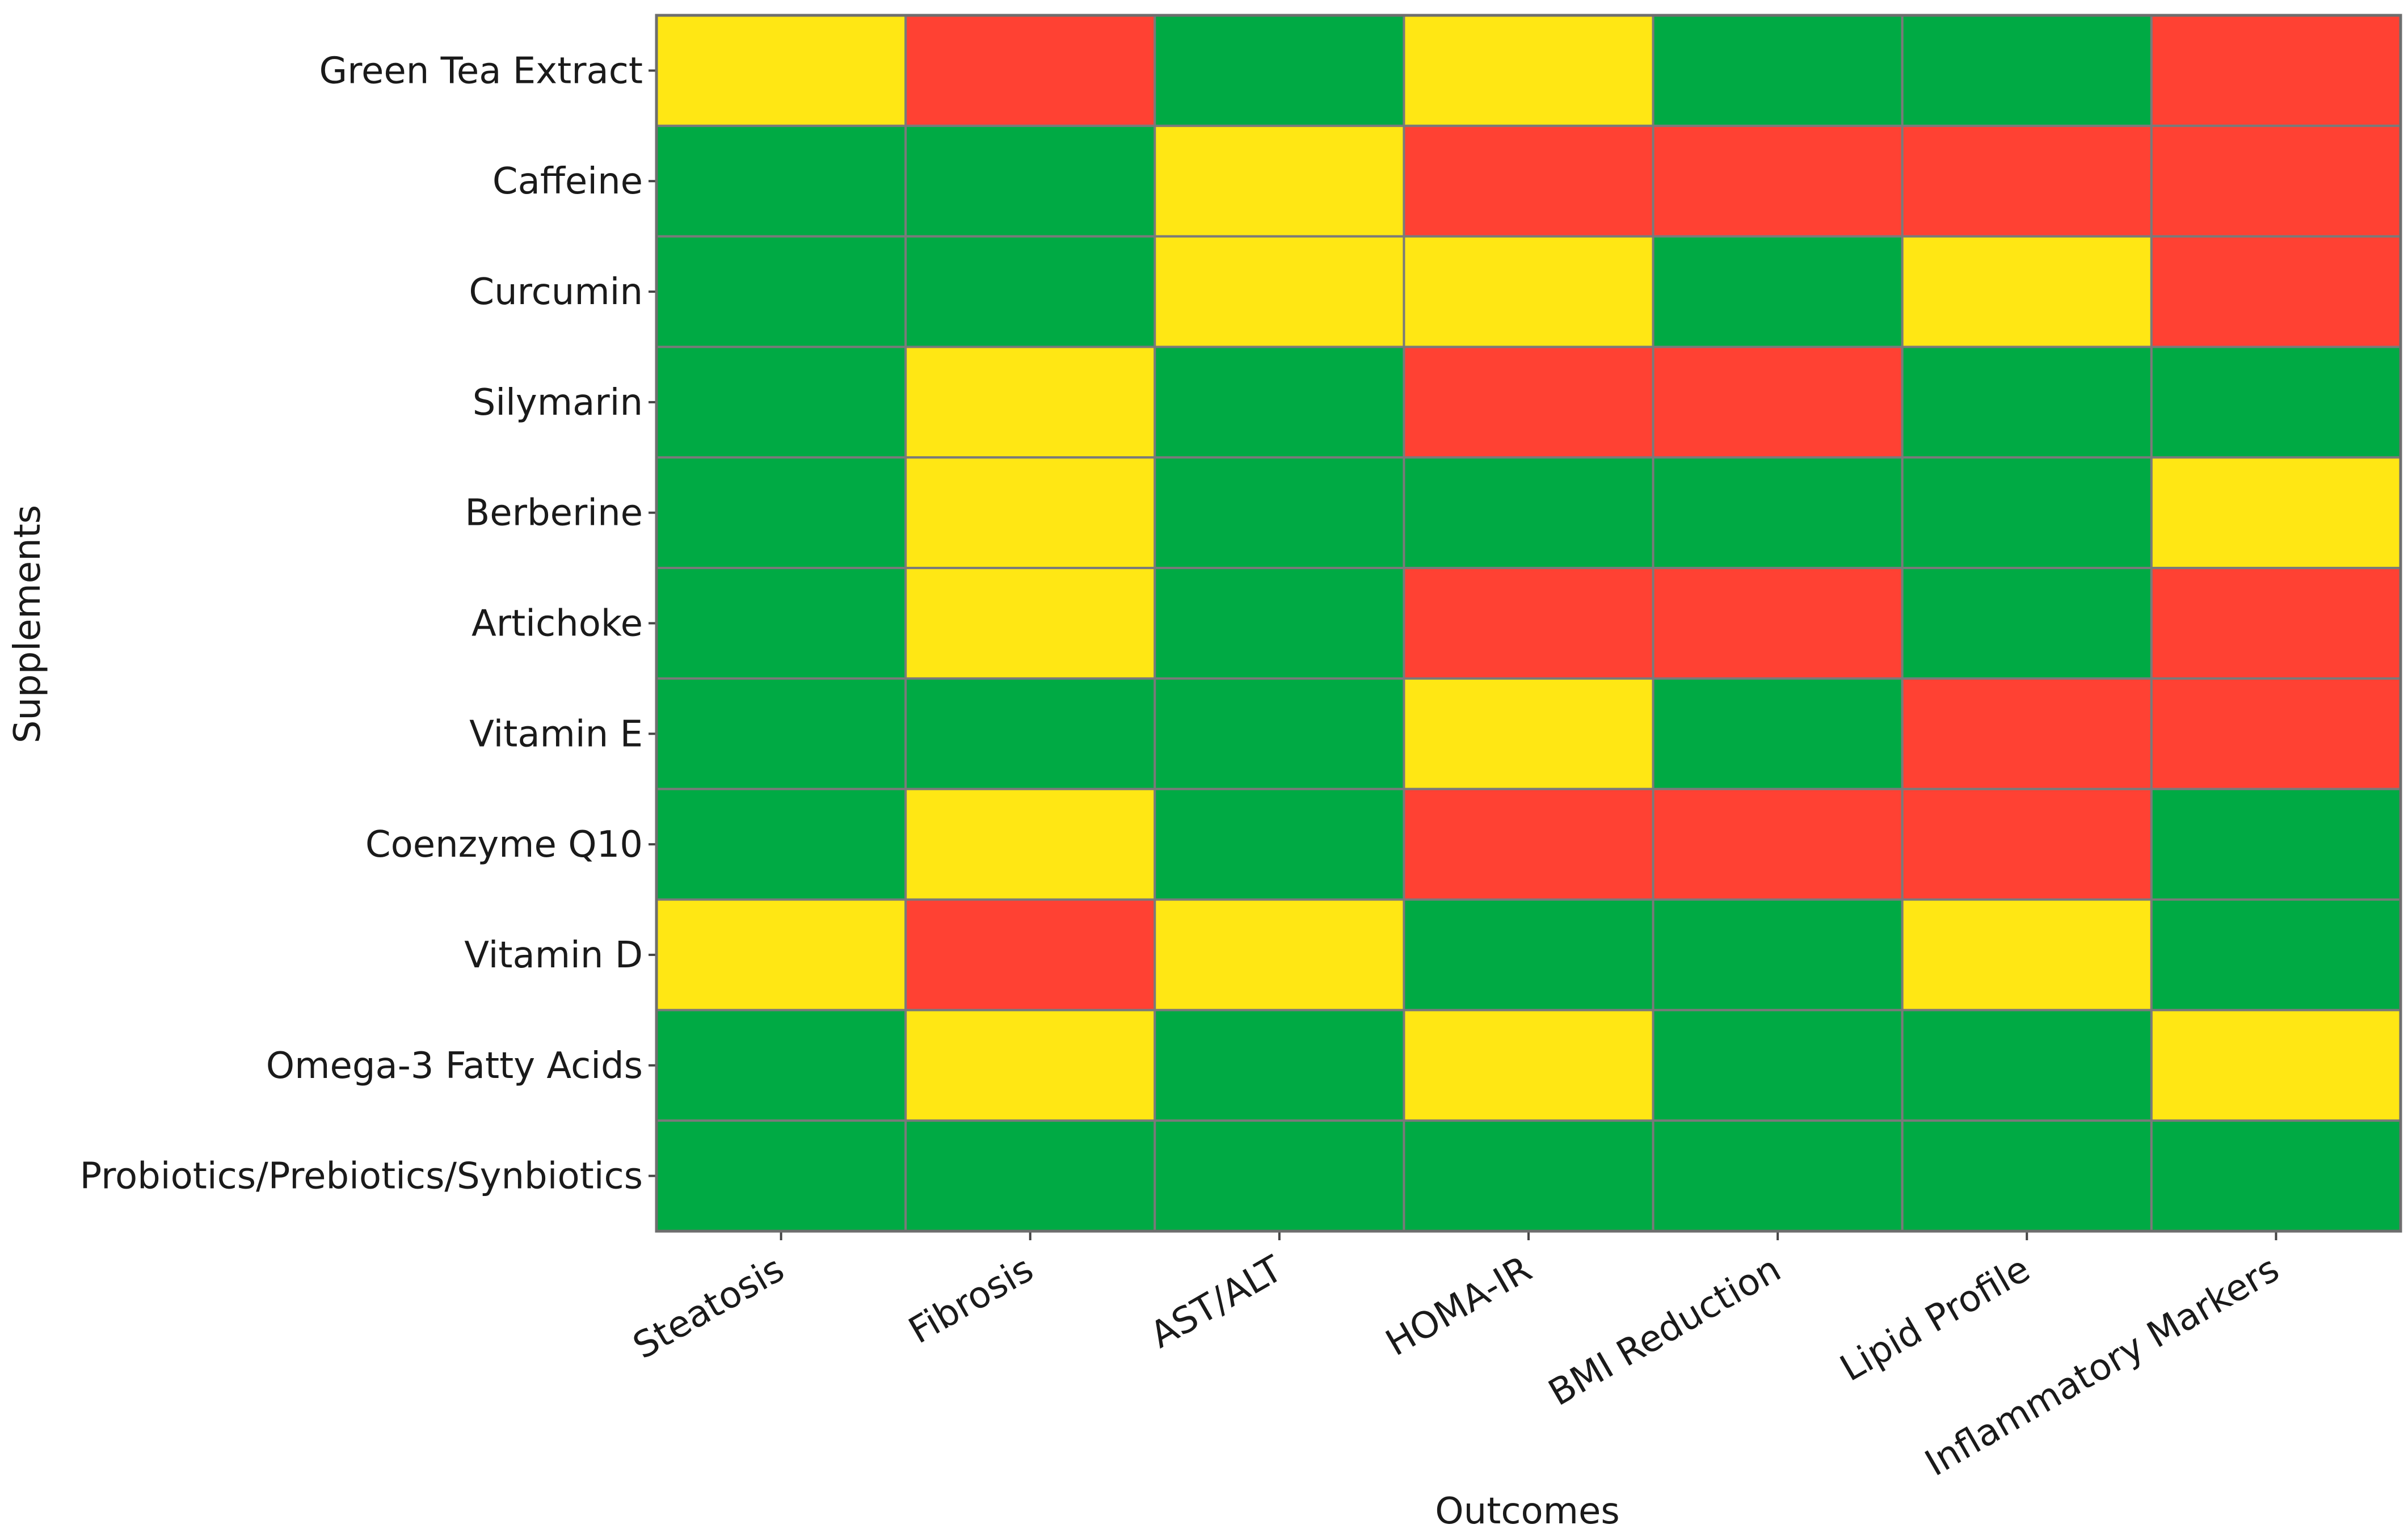 The image size is (2408, 1533). Describe the element at coordinates (567, 182) in the screenshot. I see `y-tick-label: Caffeine` at that location.